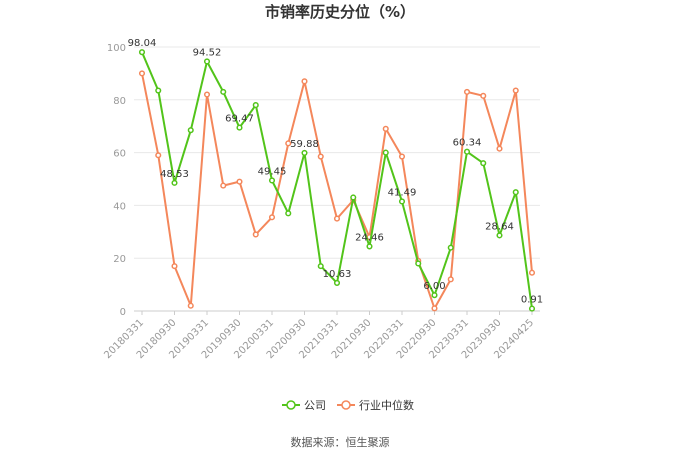  I want to click on y-tick-label: 60, so click(119, 154).